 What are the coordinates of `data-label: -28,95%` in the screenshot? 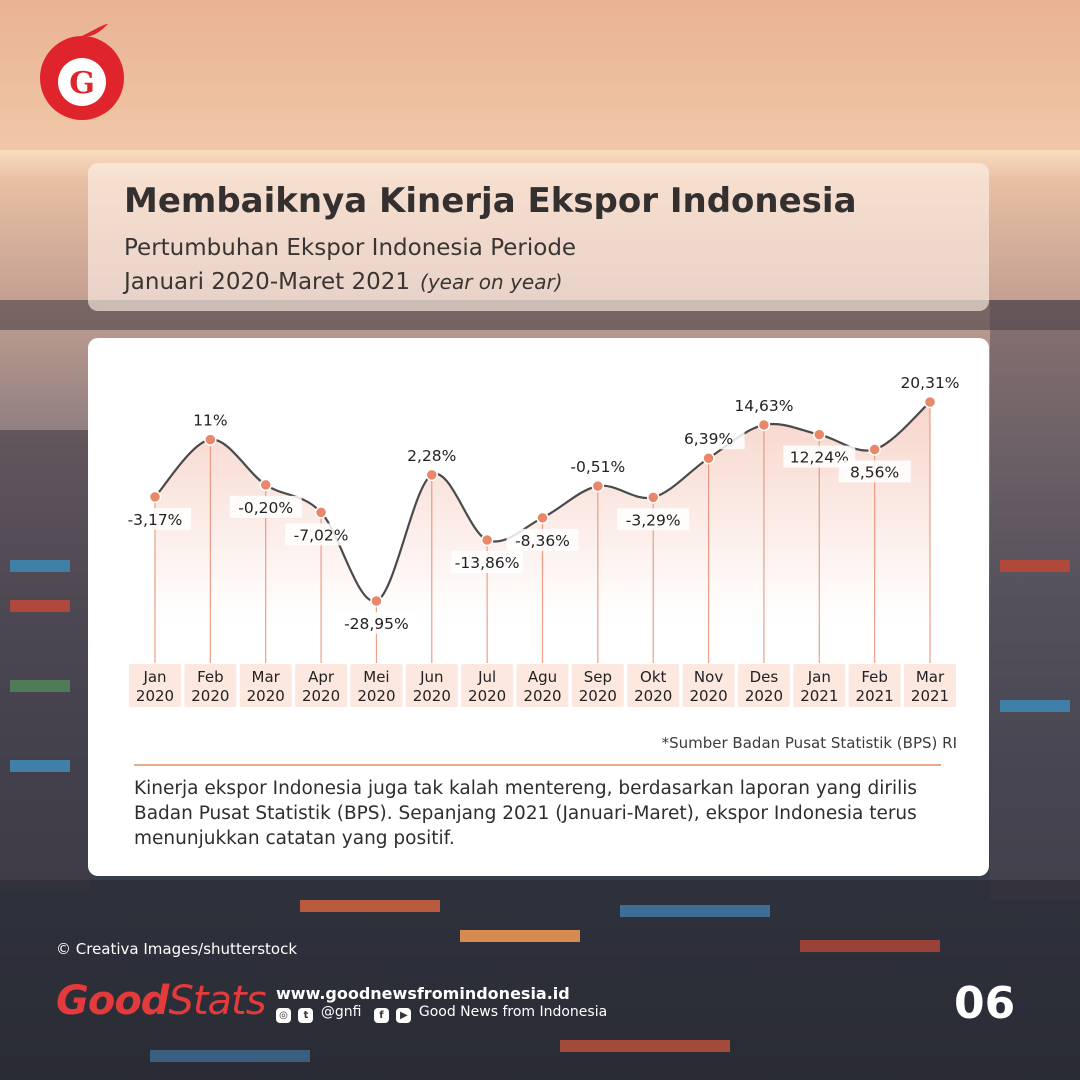 It's located at (376, 624).